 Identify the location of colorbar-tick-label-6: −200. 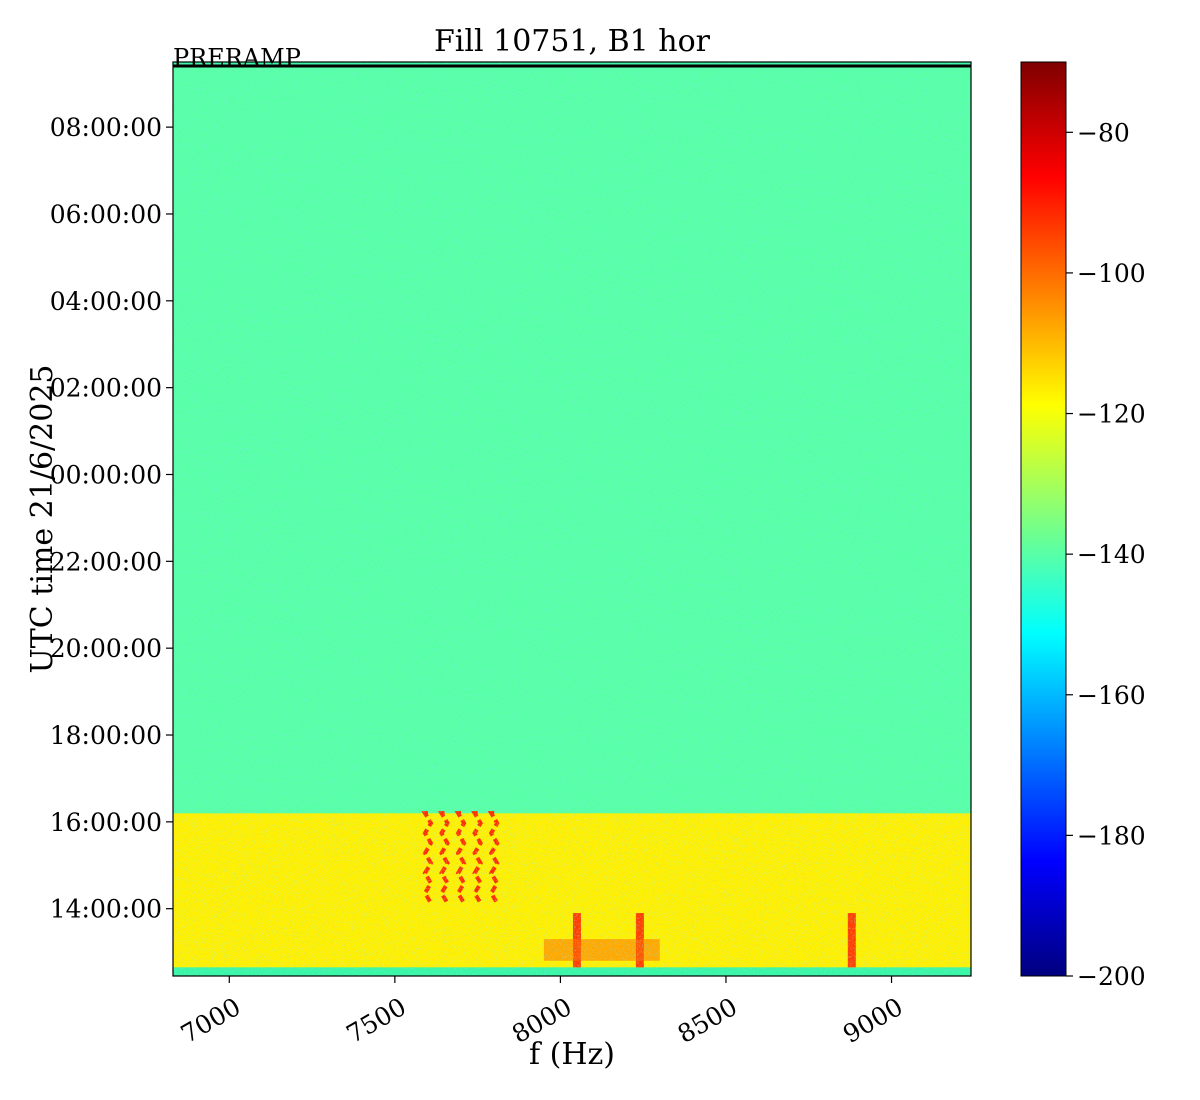
(1111, 976).